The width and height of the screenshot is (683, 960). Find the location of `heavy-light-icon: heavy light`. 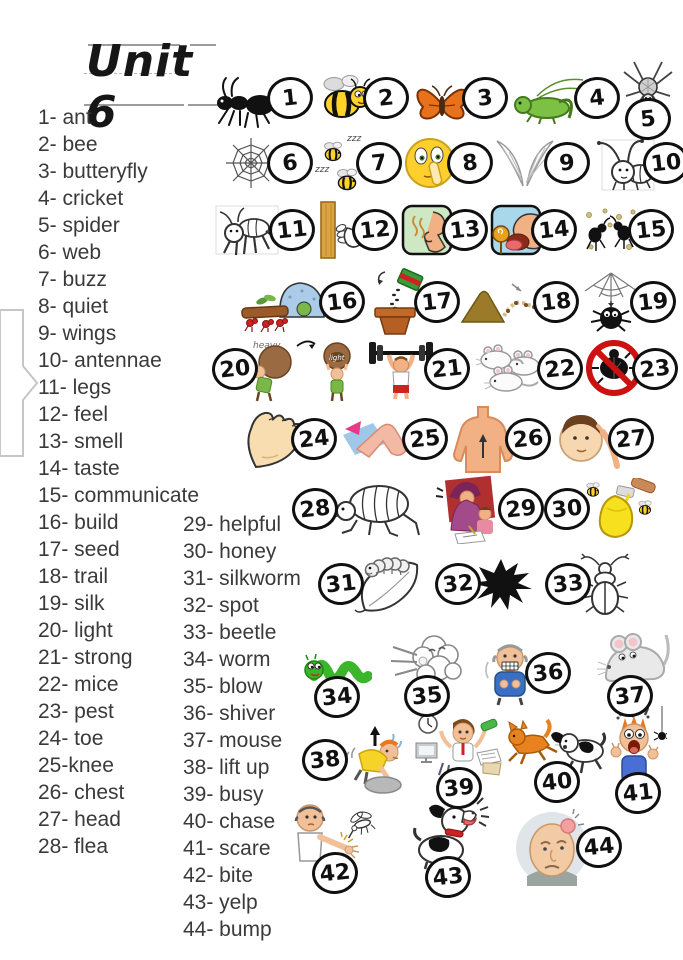

heavy-light-icon: heavy light is located at coordinates (305, 369).